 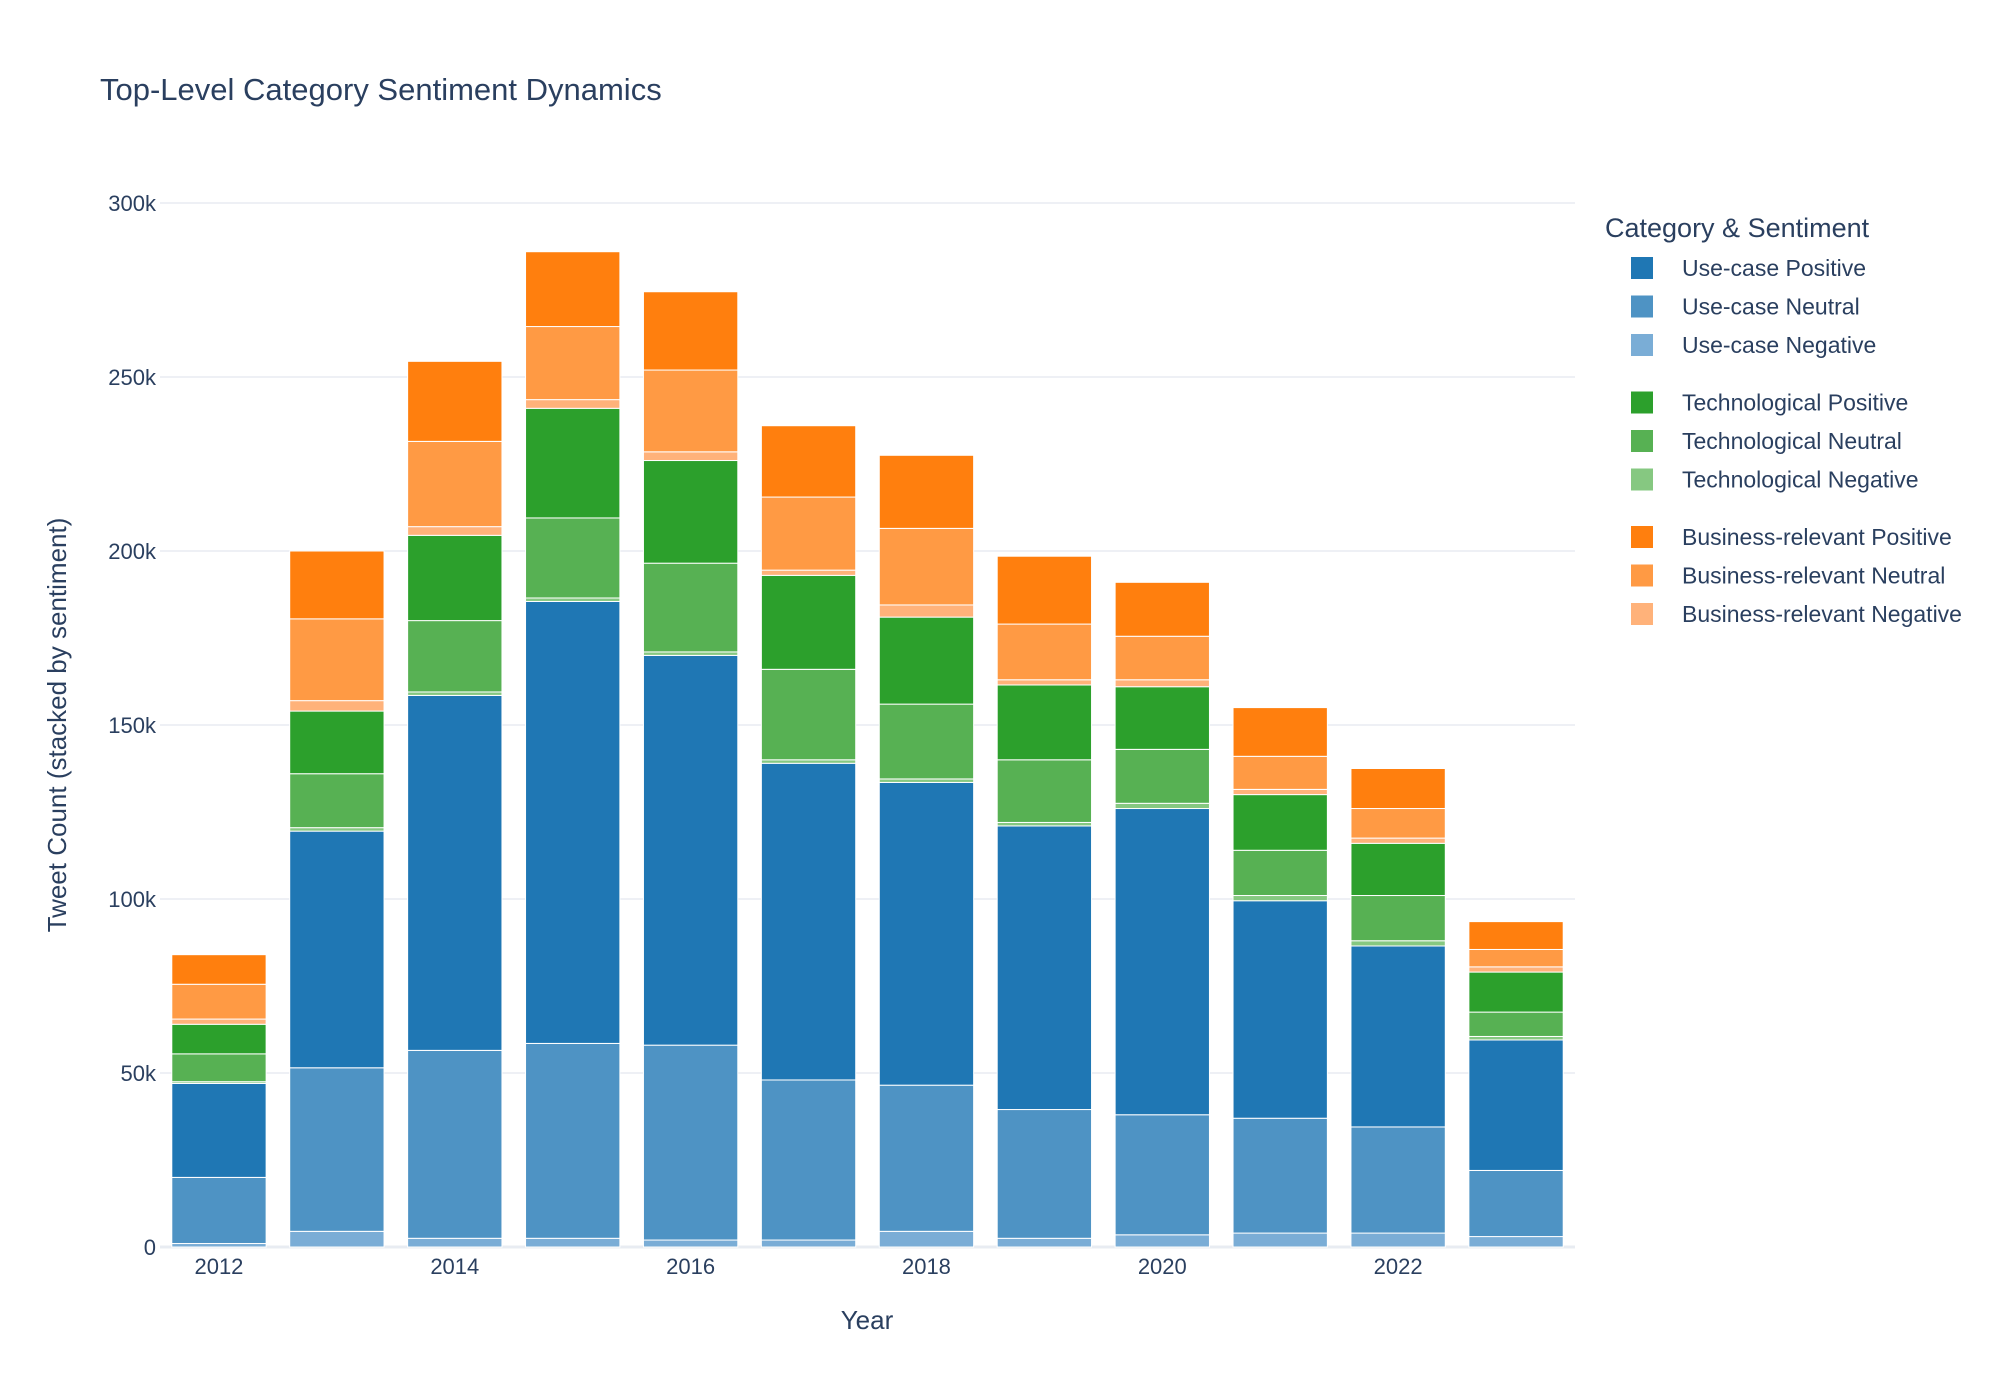 What do you see at coordinates (1771, 307) in the screenshot?
I see `legend-item-label: Use-case Neutral` at bounding box center [1771, 307].